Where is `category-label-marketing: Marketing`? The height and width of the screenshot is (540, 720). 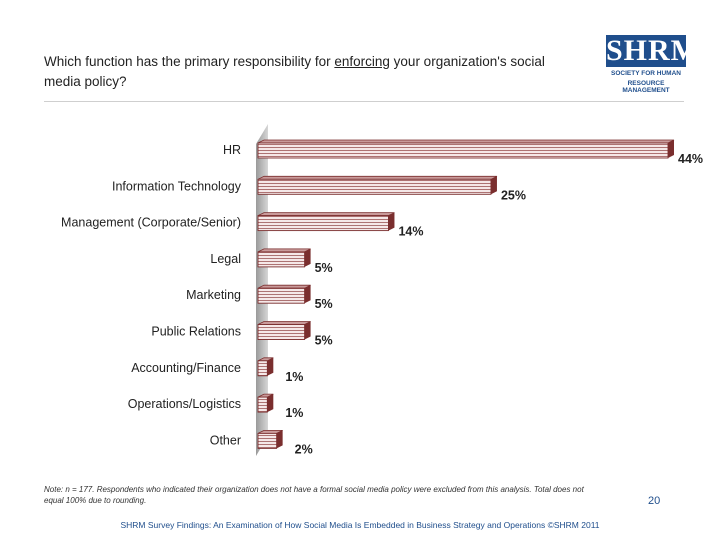 category-label-marketing: Marketing is located at coordinates (213, 295).